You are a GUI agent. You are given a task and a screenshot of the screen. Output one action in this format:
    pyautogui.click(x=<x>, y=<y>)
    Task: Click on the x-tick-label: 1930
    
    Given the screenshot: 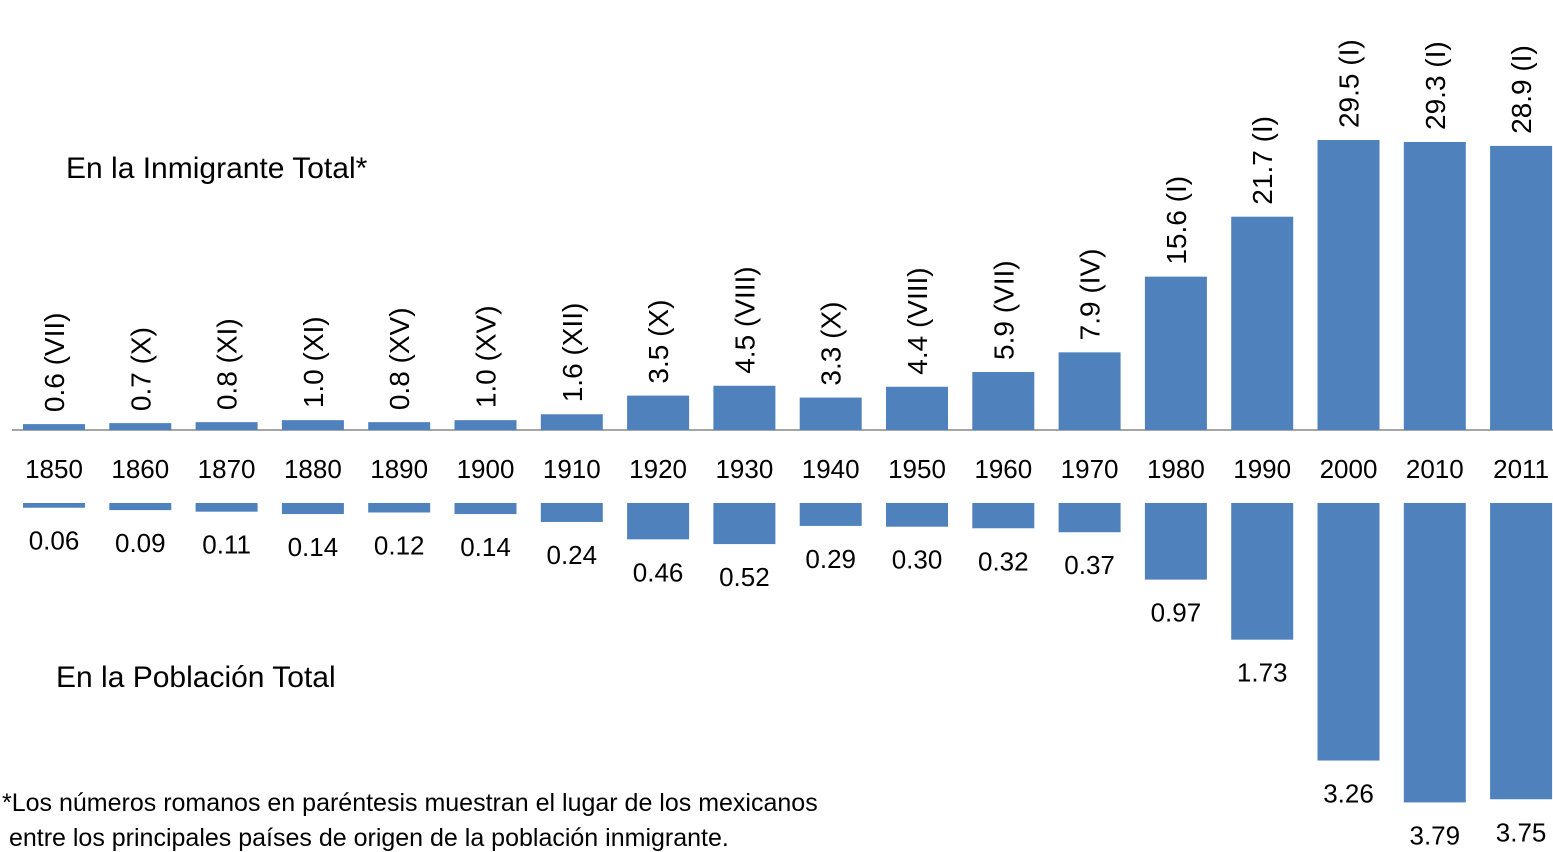 What is the action you would take?
    pyautogui.click(x=744, y=469)
    